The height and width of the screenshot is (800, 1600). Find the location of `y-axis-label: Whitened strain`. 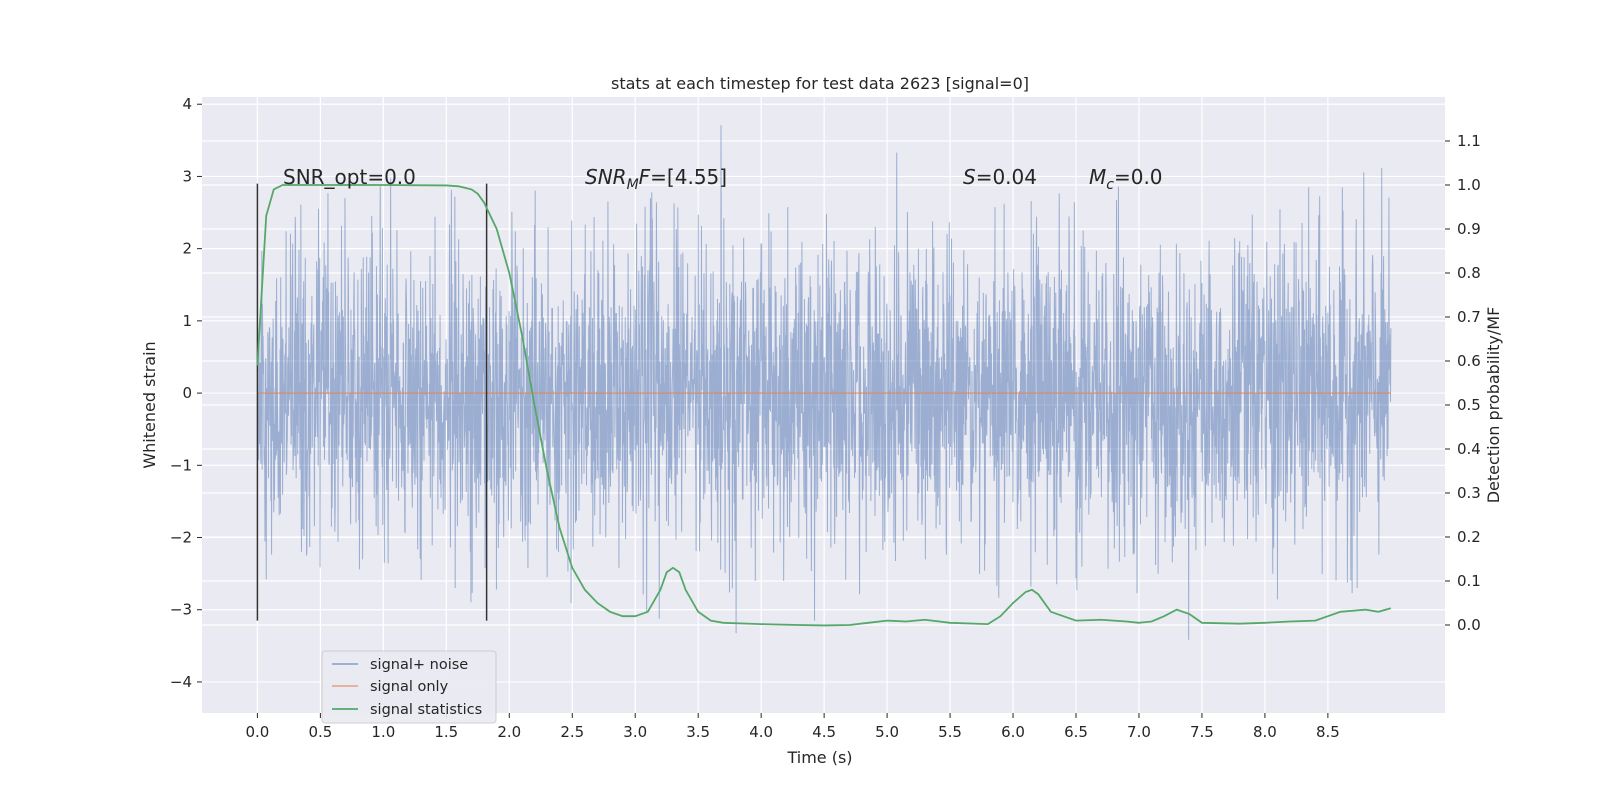

y-axis-label: Whitened strain is located at coordinates (149, 404).